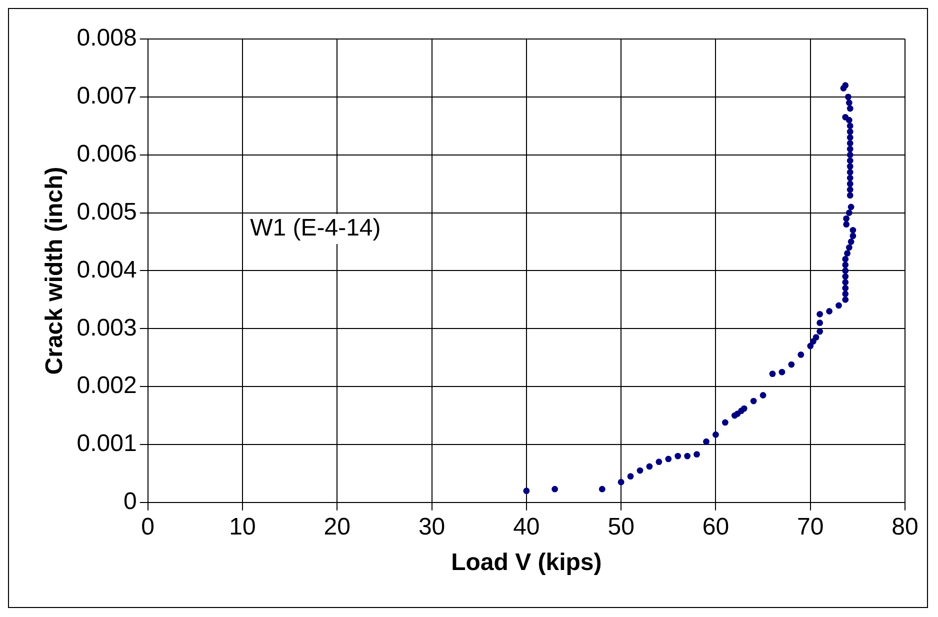  Describe the element at coordinates (716, 526) in the screenshot. I see `x-tick-label: 60` at that location.